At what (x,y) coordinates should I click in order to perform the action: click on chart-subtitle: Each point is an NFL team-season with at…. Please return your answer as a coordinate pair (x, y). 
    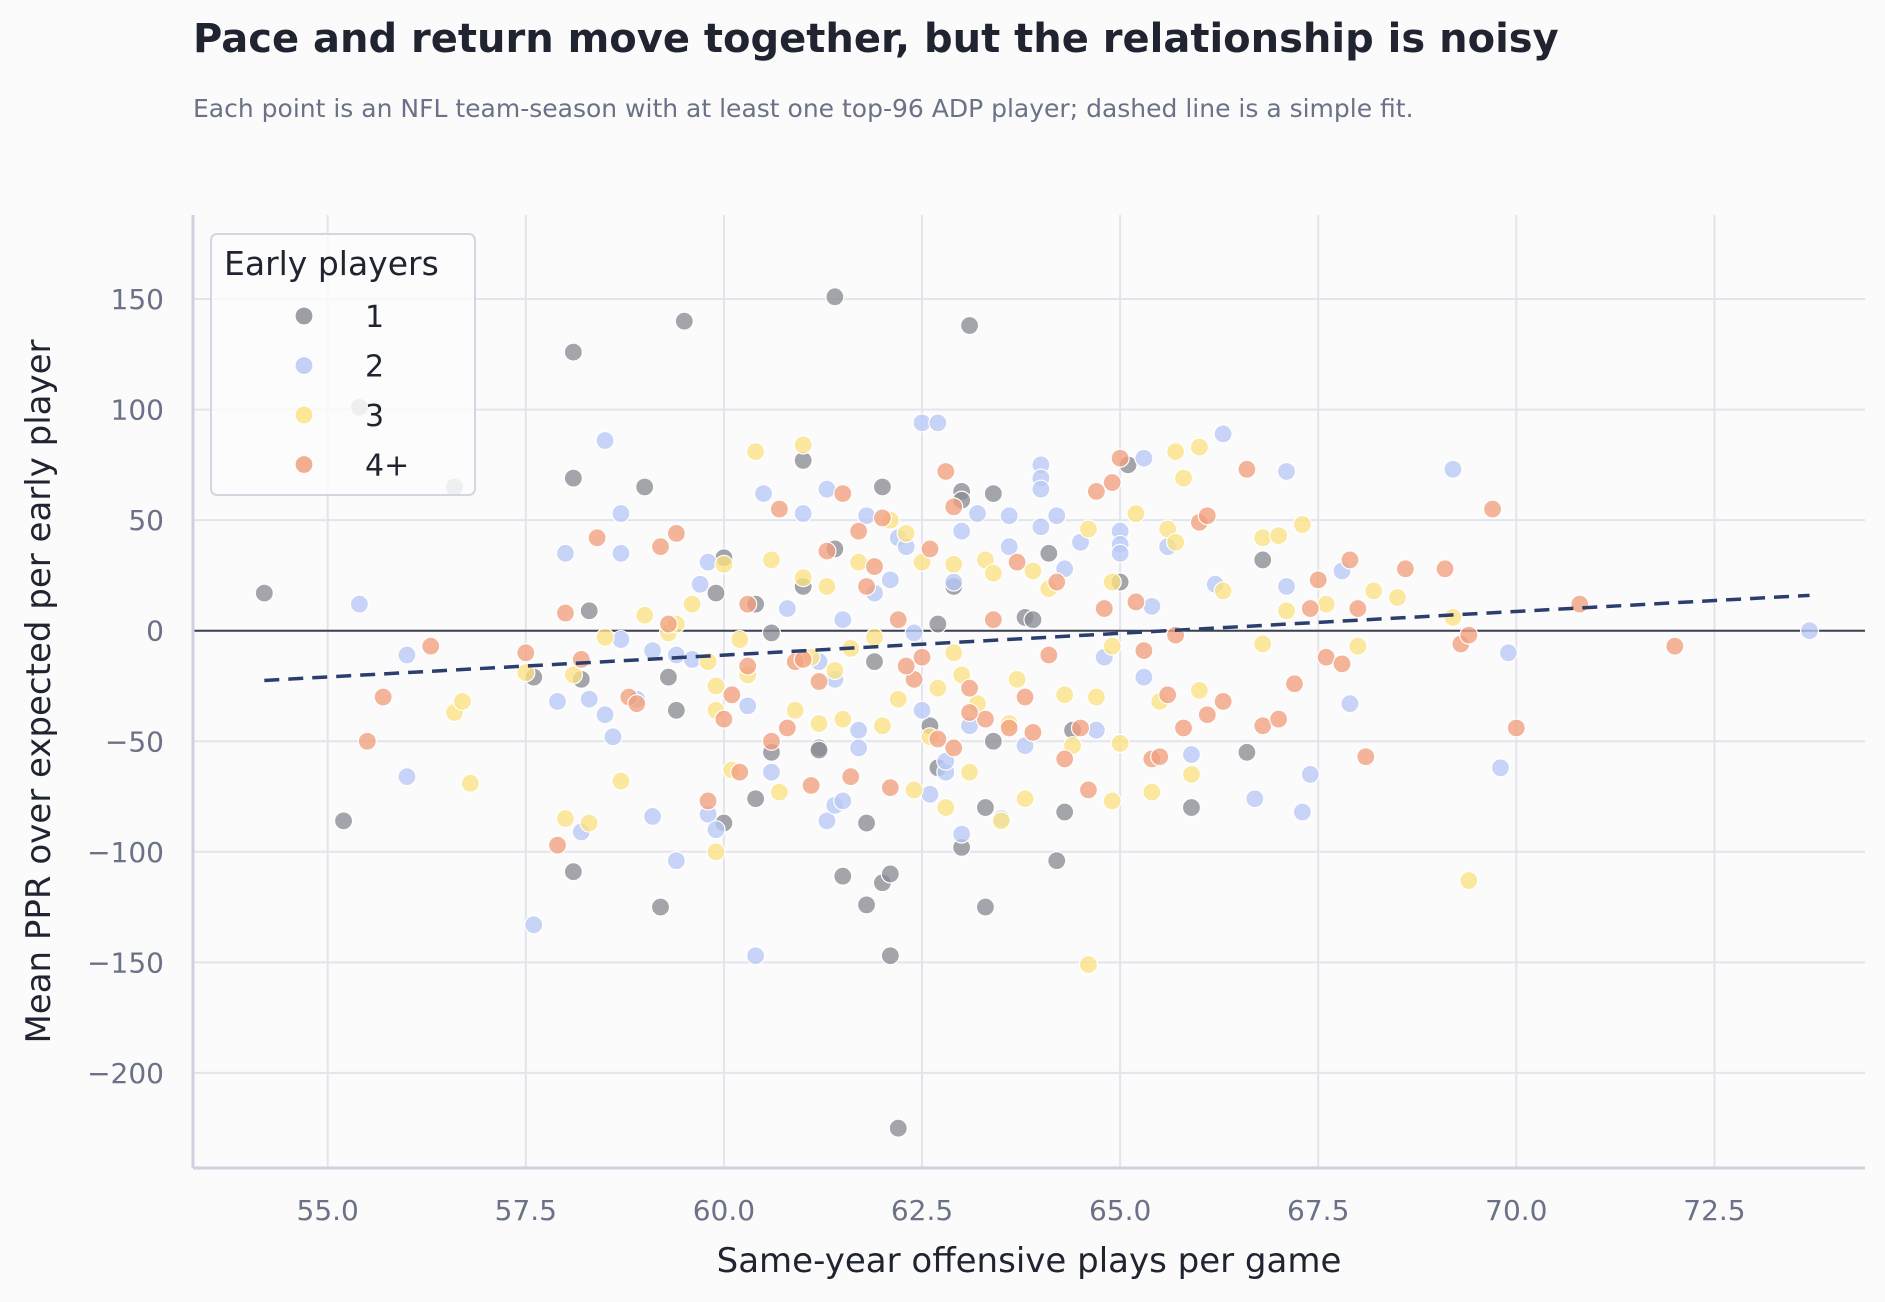
    Looking at the image, I should click on (803, 108).